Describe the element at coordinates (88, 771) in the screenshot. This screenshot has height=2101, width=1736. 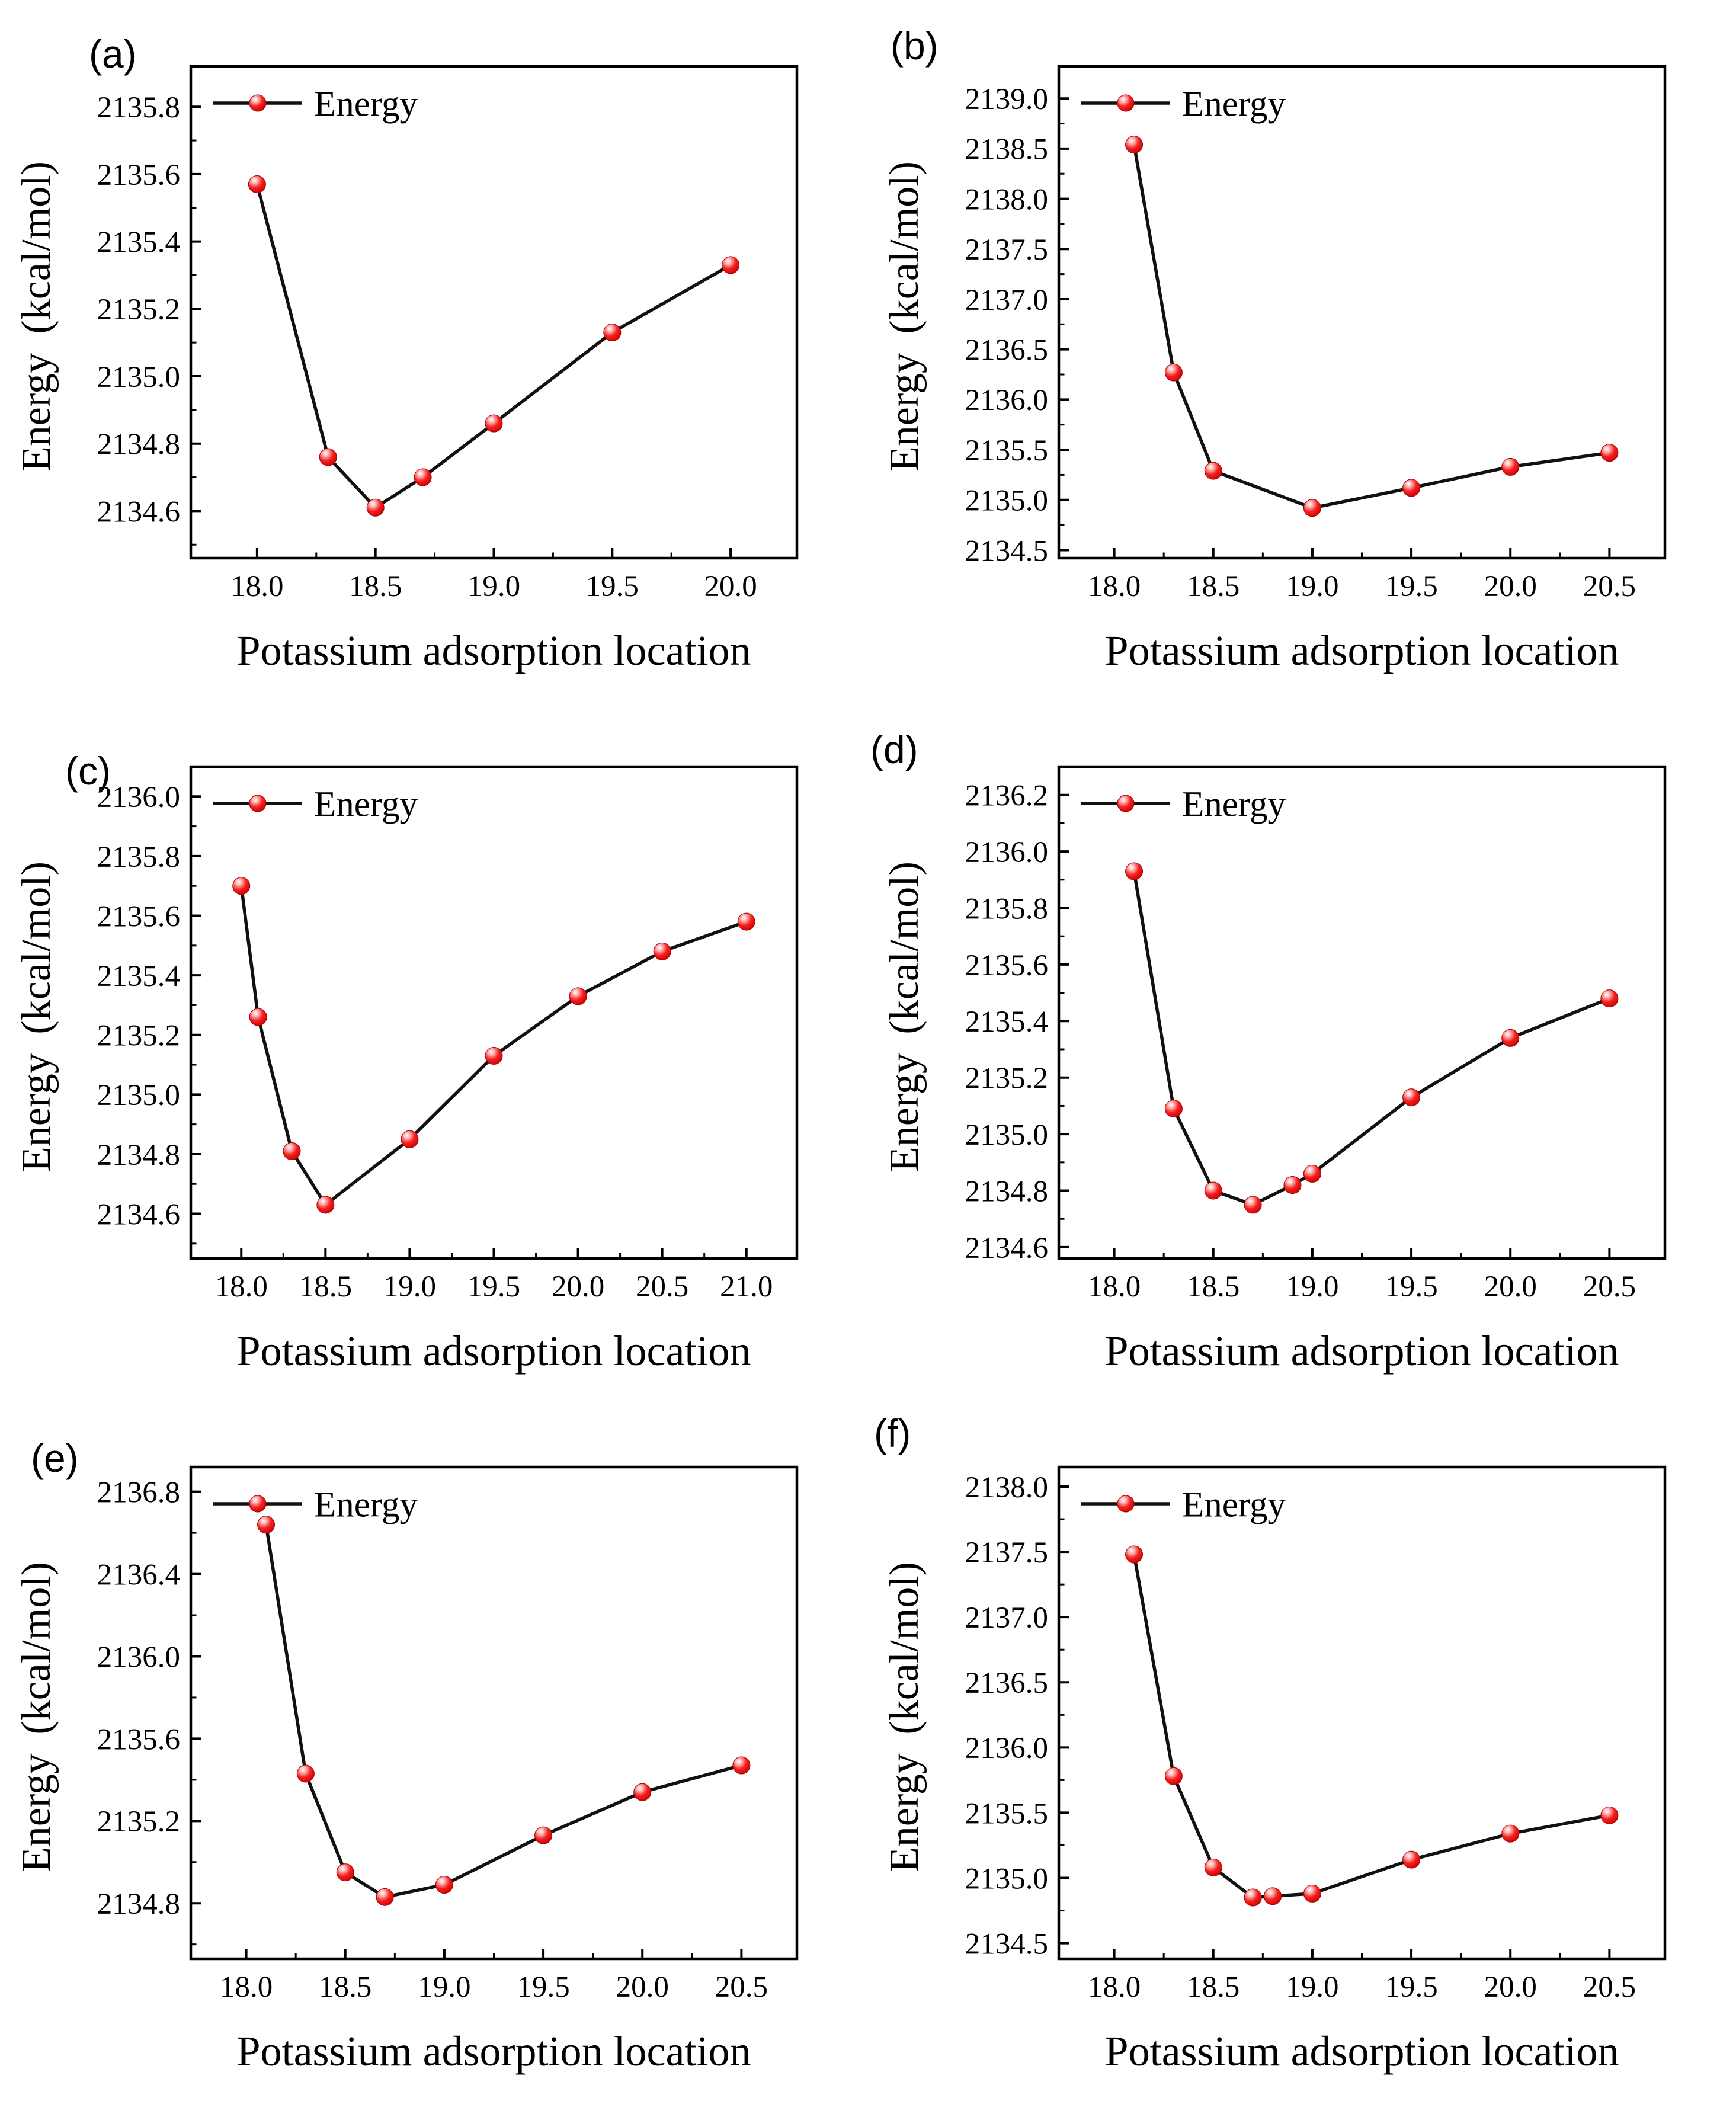
I see `panel-label-c: (c)` at that location.